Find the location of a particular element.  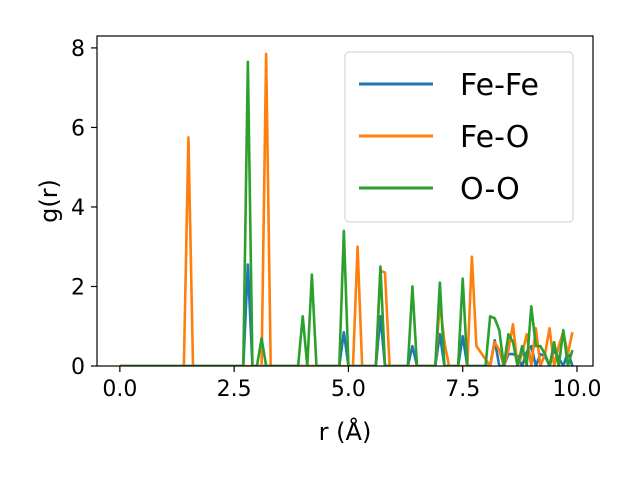

legend-label-fe-o: Fe-O is located at coordinates (494, 137).